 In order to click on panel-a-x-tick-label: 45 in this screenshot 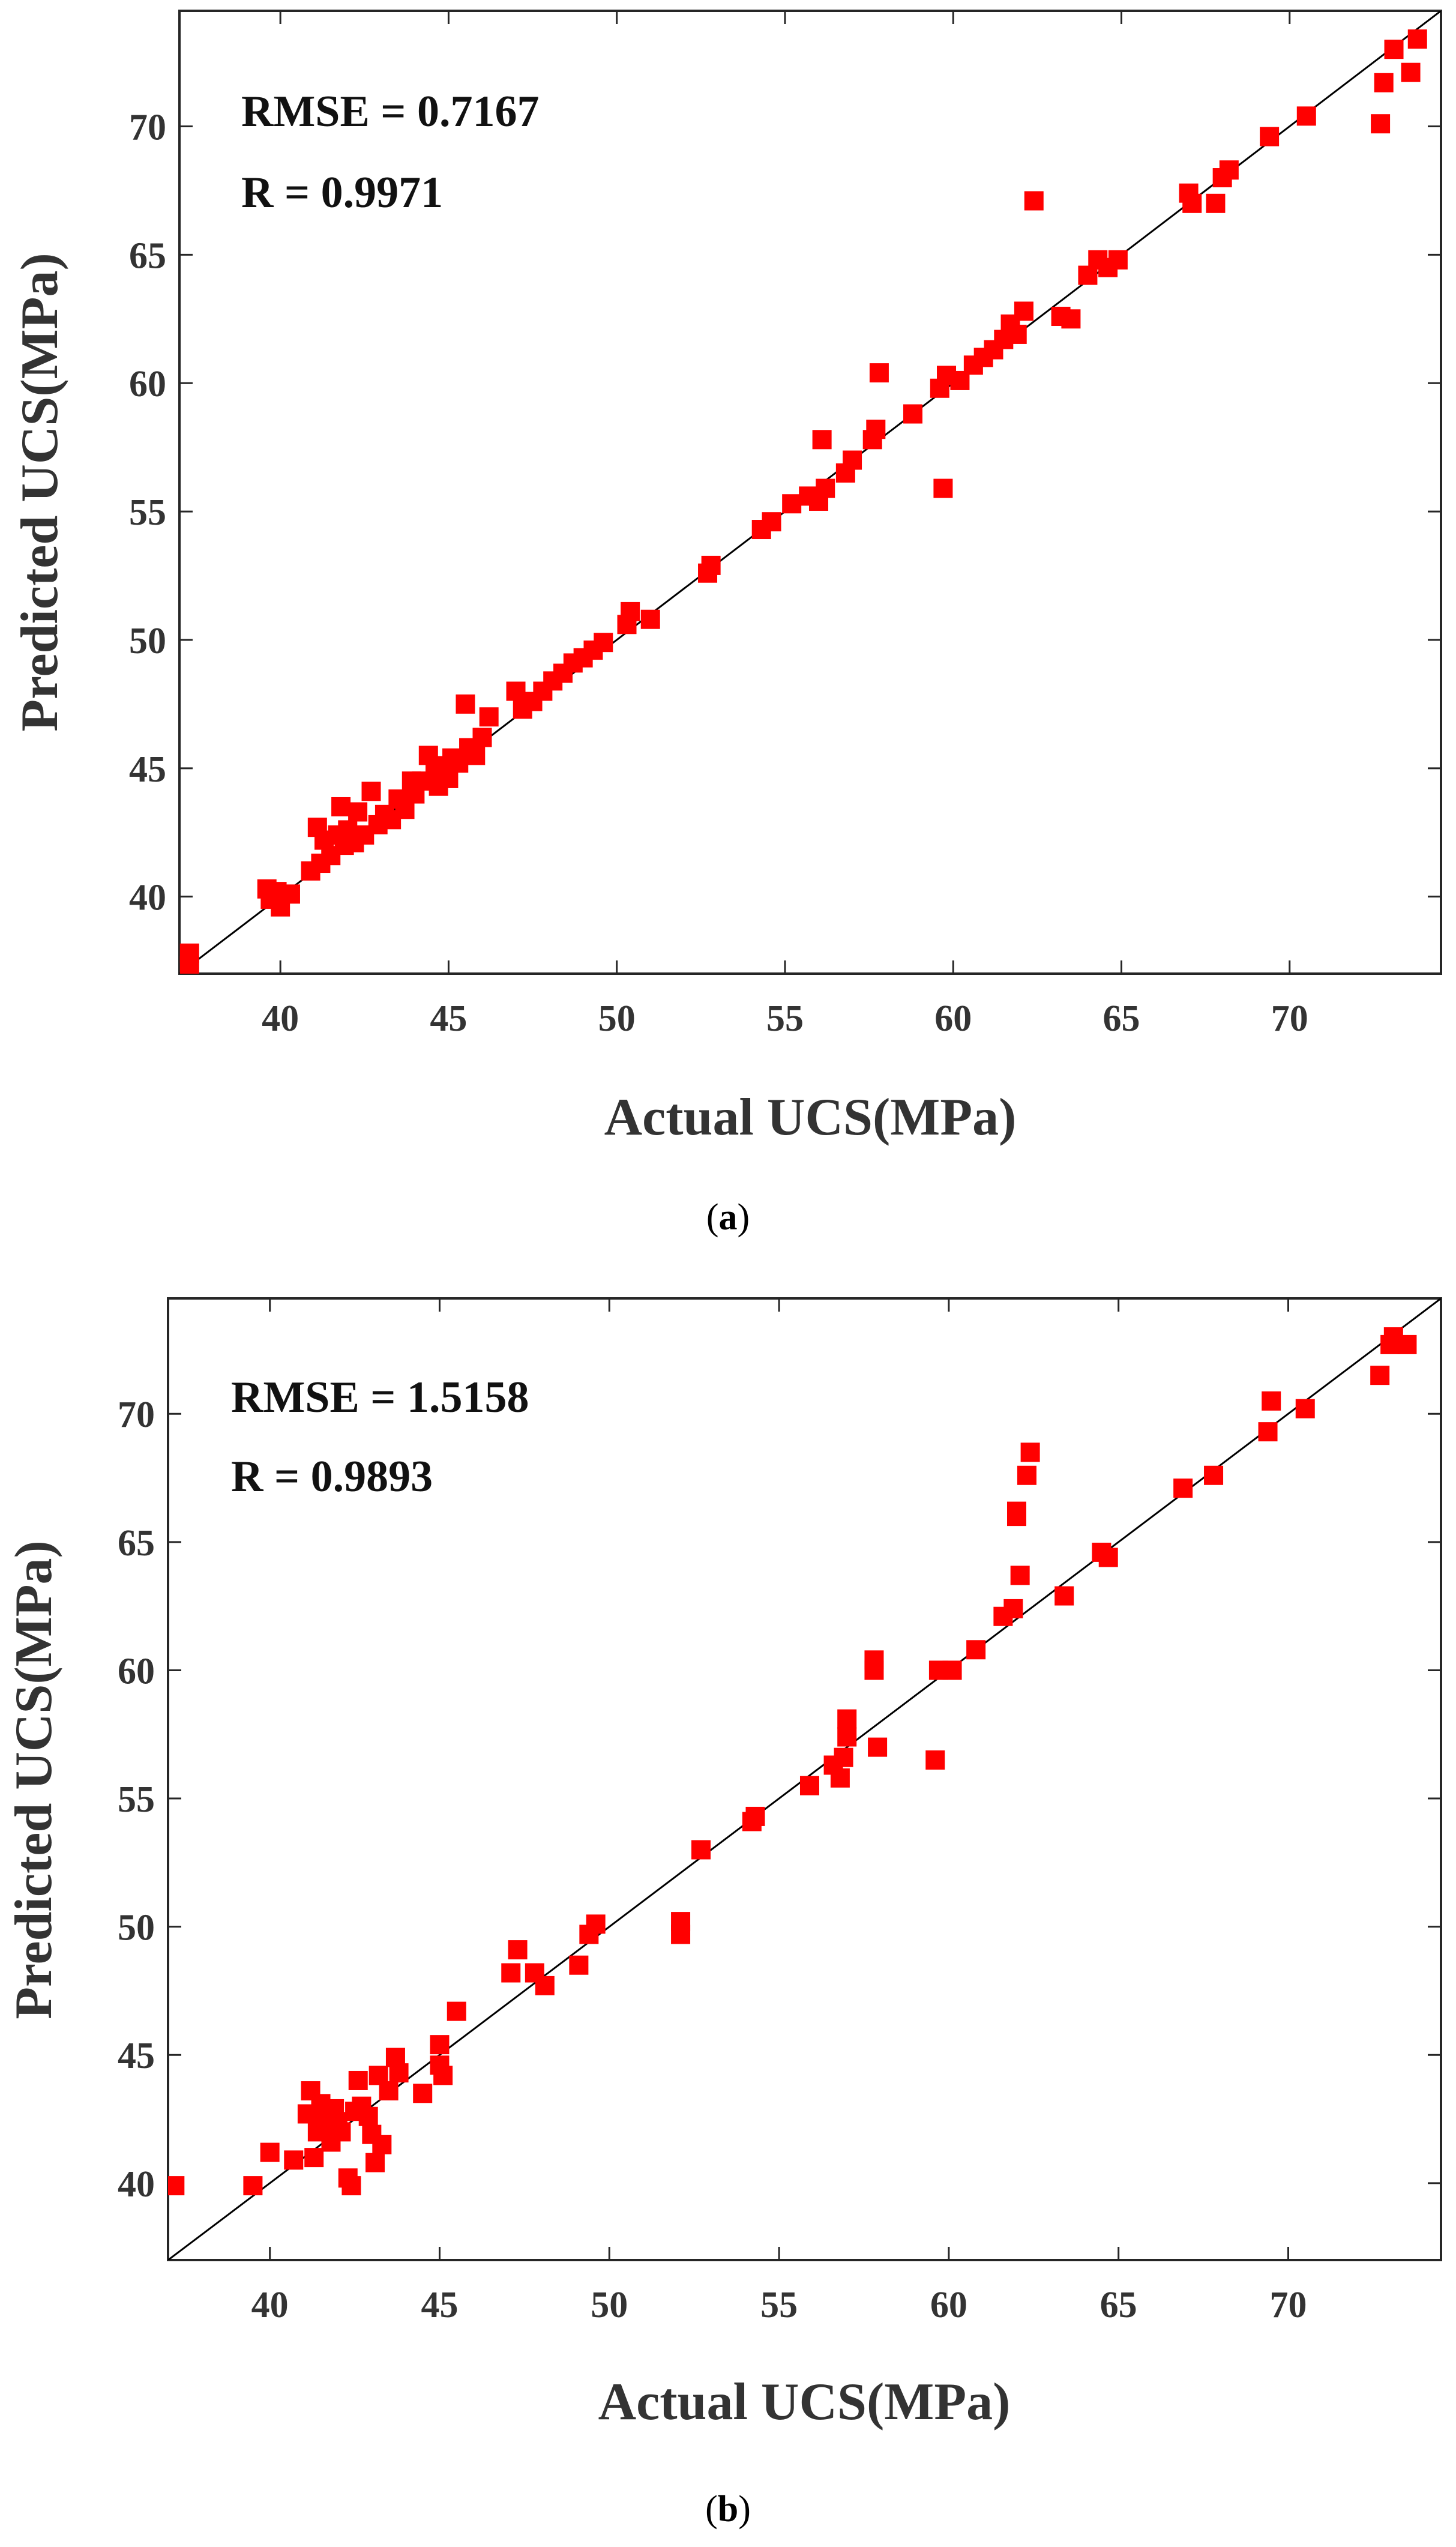, I will do `click(448, 1018)`.